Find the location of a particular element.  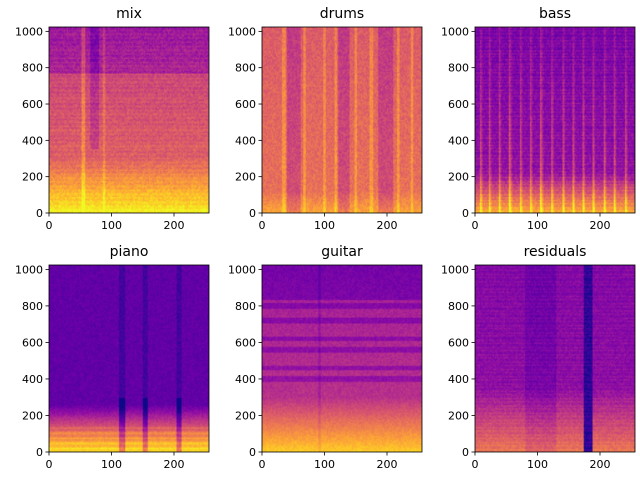

panel-drums: drums 0 100 200 0 200 400 600 800 1000 is located at coordinates (325, 119).